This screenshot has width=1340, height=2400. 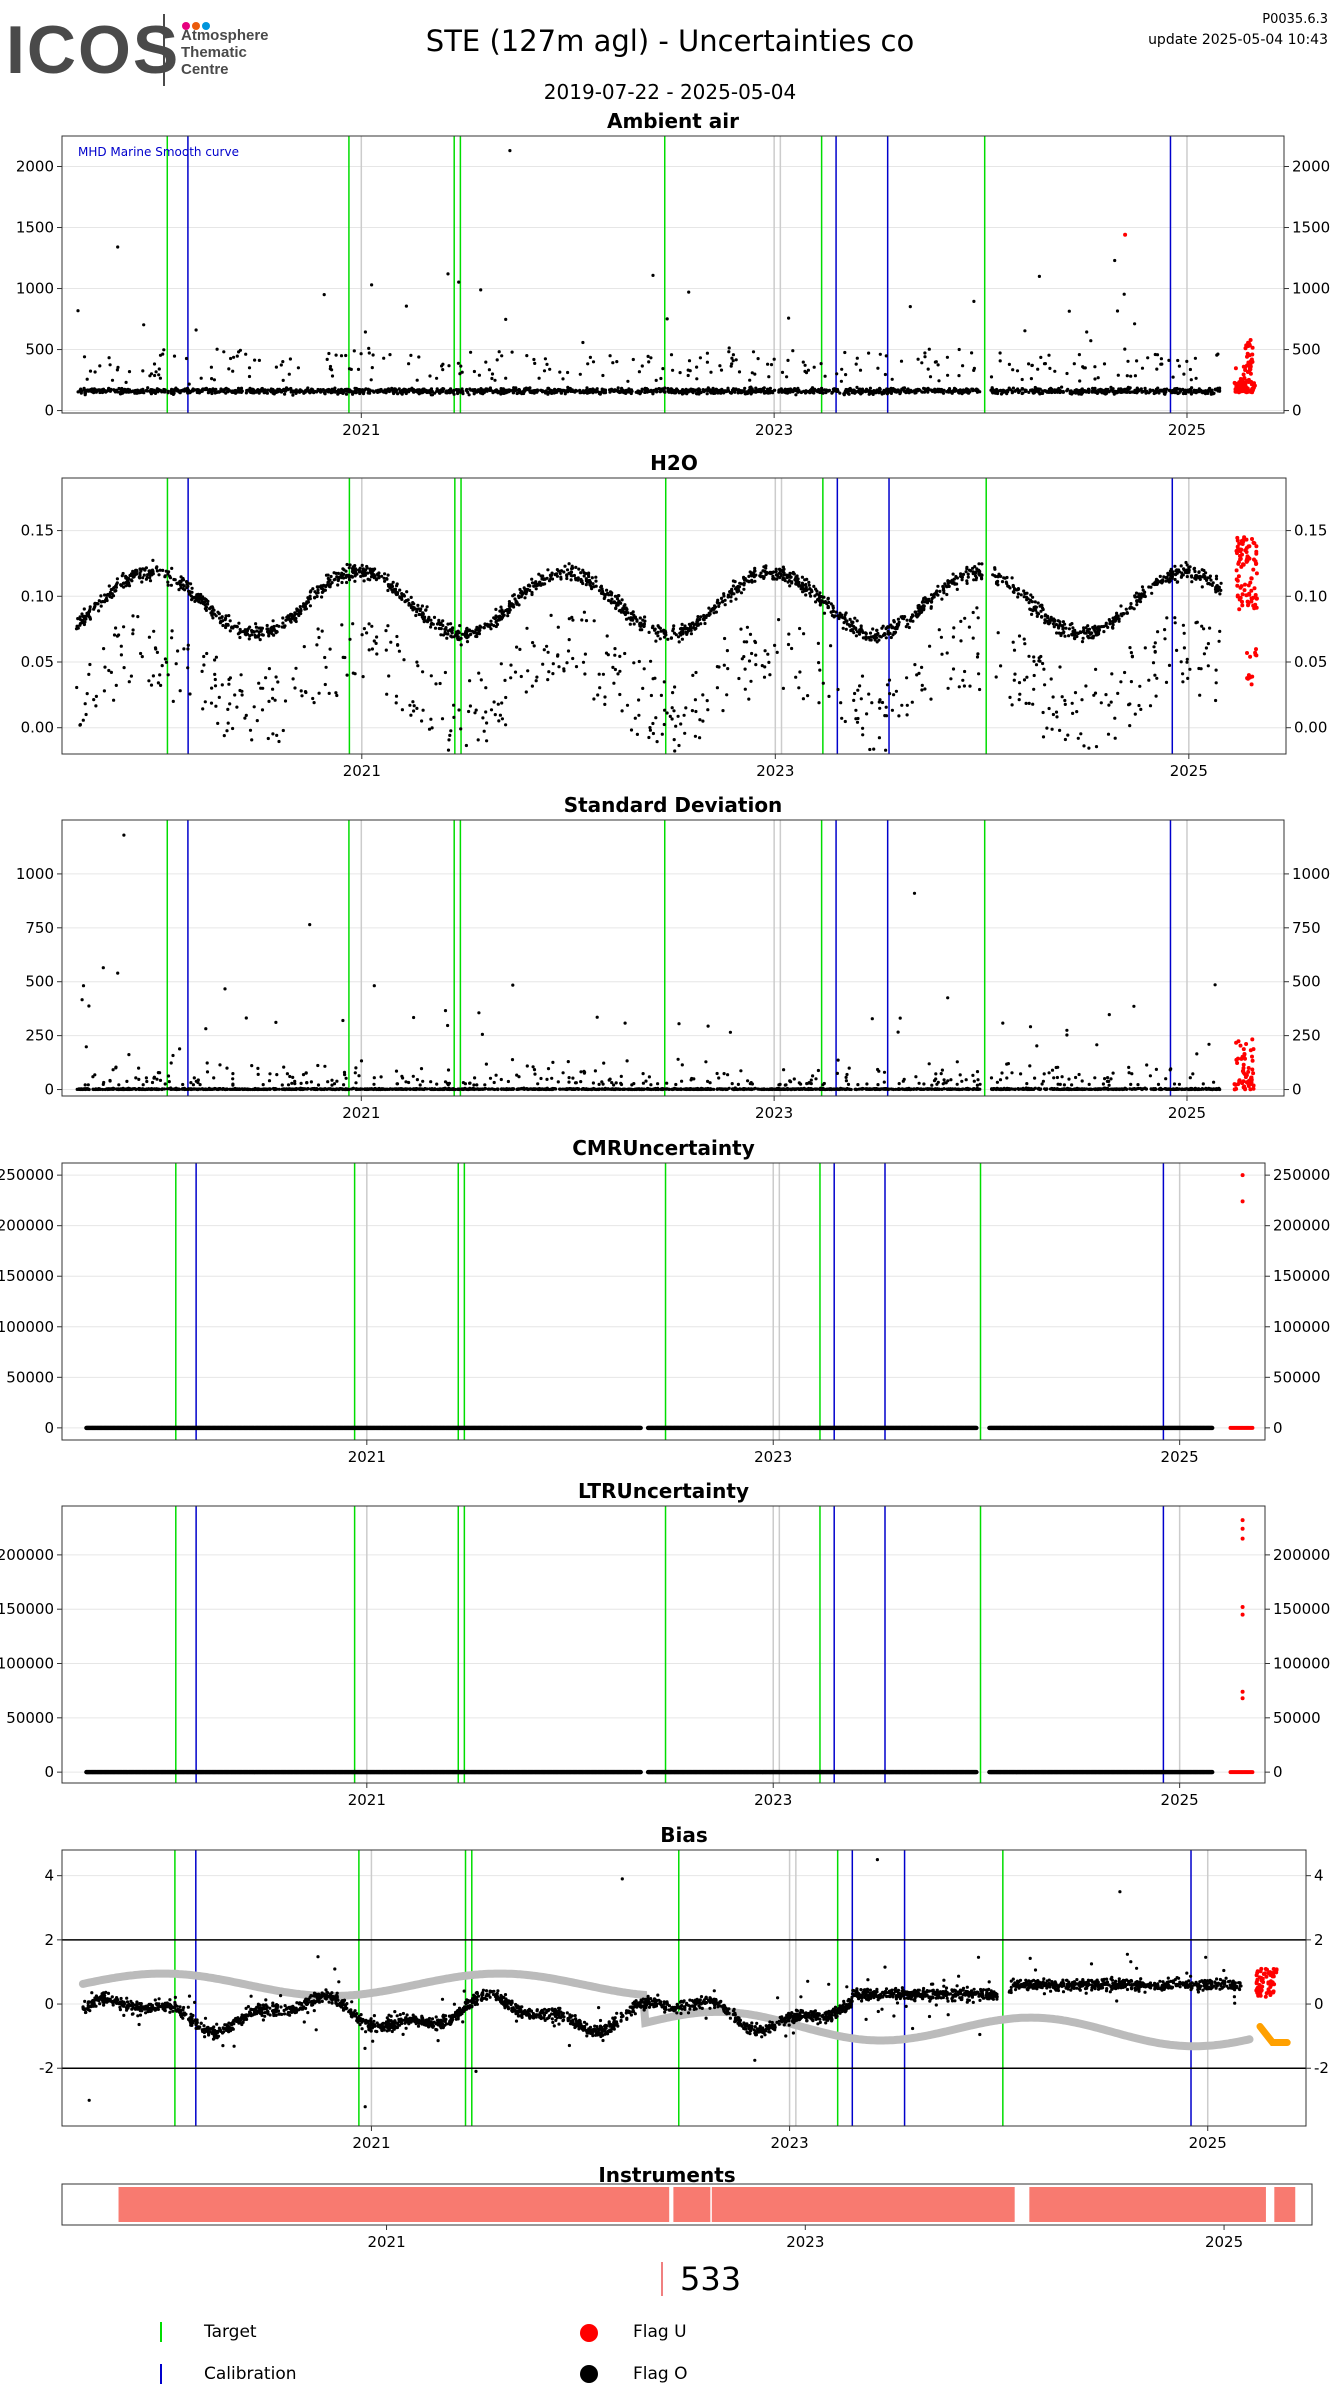 I want to click on y-tick-label: 2000, so click(x=35, y=167).